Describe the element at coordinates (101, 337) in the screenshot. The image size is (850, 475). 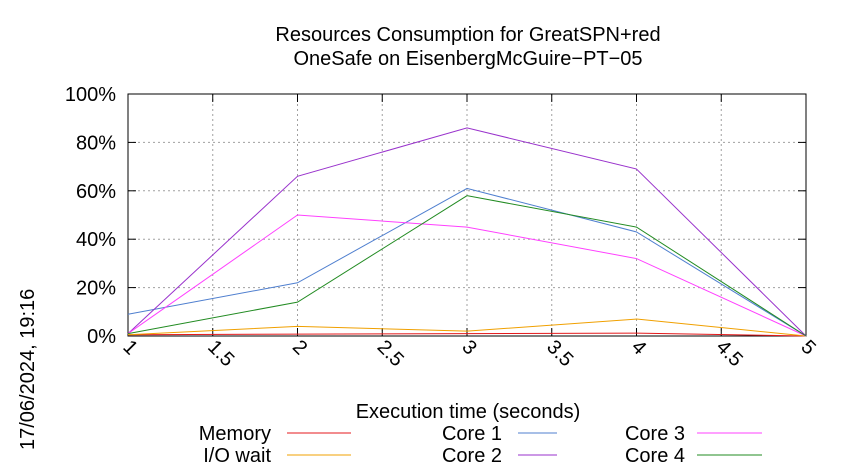
I see `y-tick-label: 0%` at that location.